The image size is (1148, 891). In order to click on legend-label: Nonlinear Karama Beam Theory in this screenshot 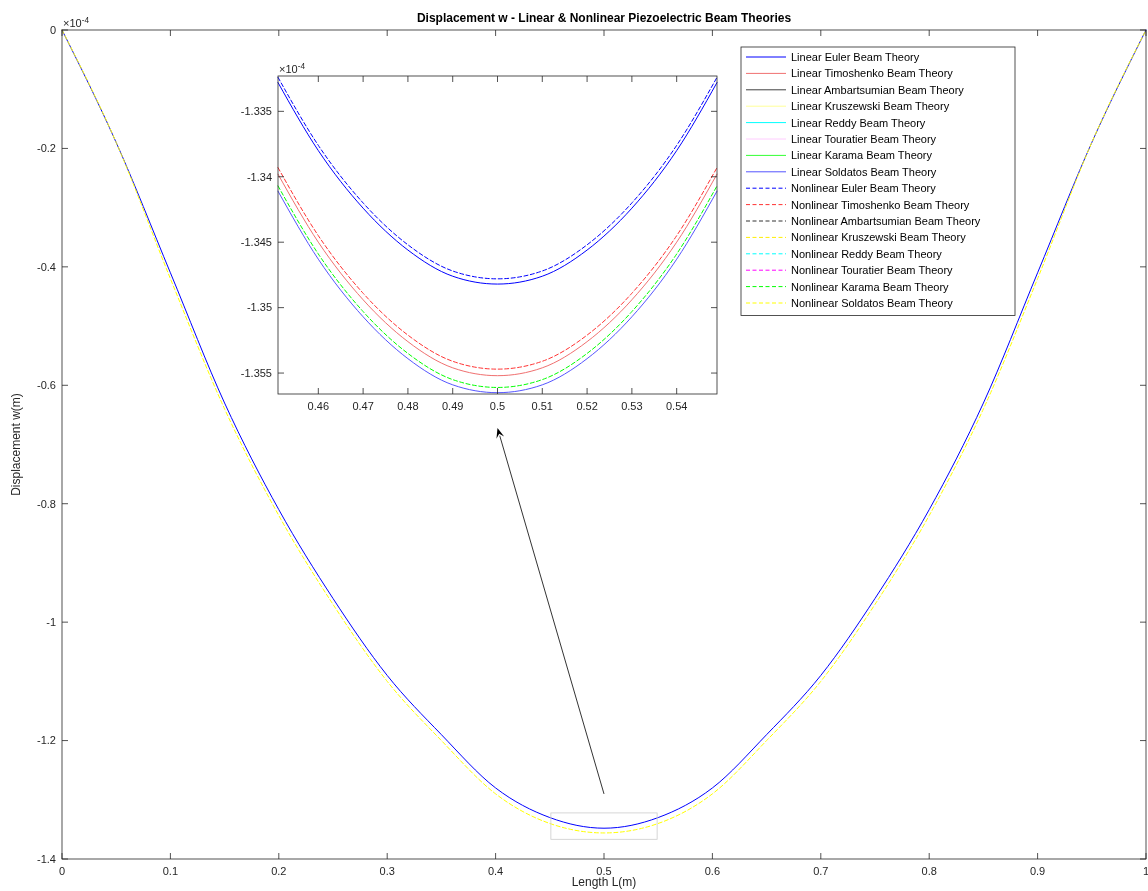, I will do `click(870, 286)`.